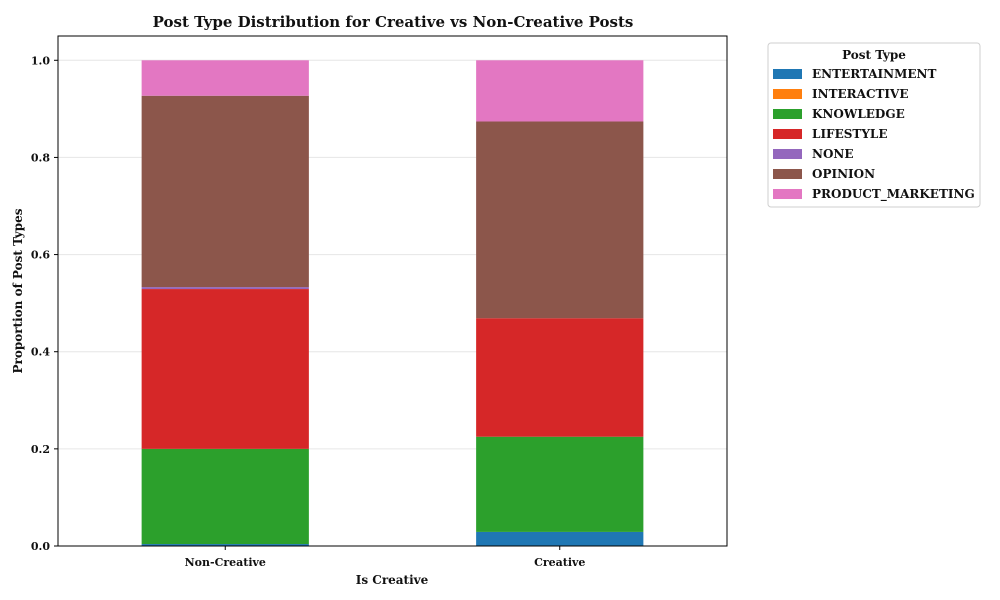  What do you see at coordinates (18, 290) in the screenshot?
I see `y-axis-label: Proportion of Post Types` at bounding box center [18, 290].